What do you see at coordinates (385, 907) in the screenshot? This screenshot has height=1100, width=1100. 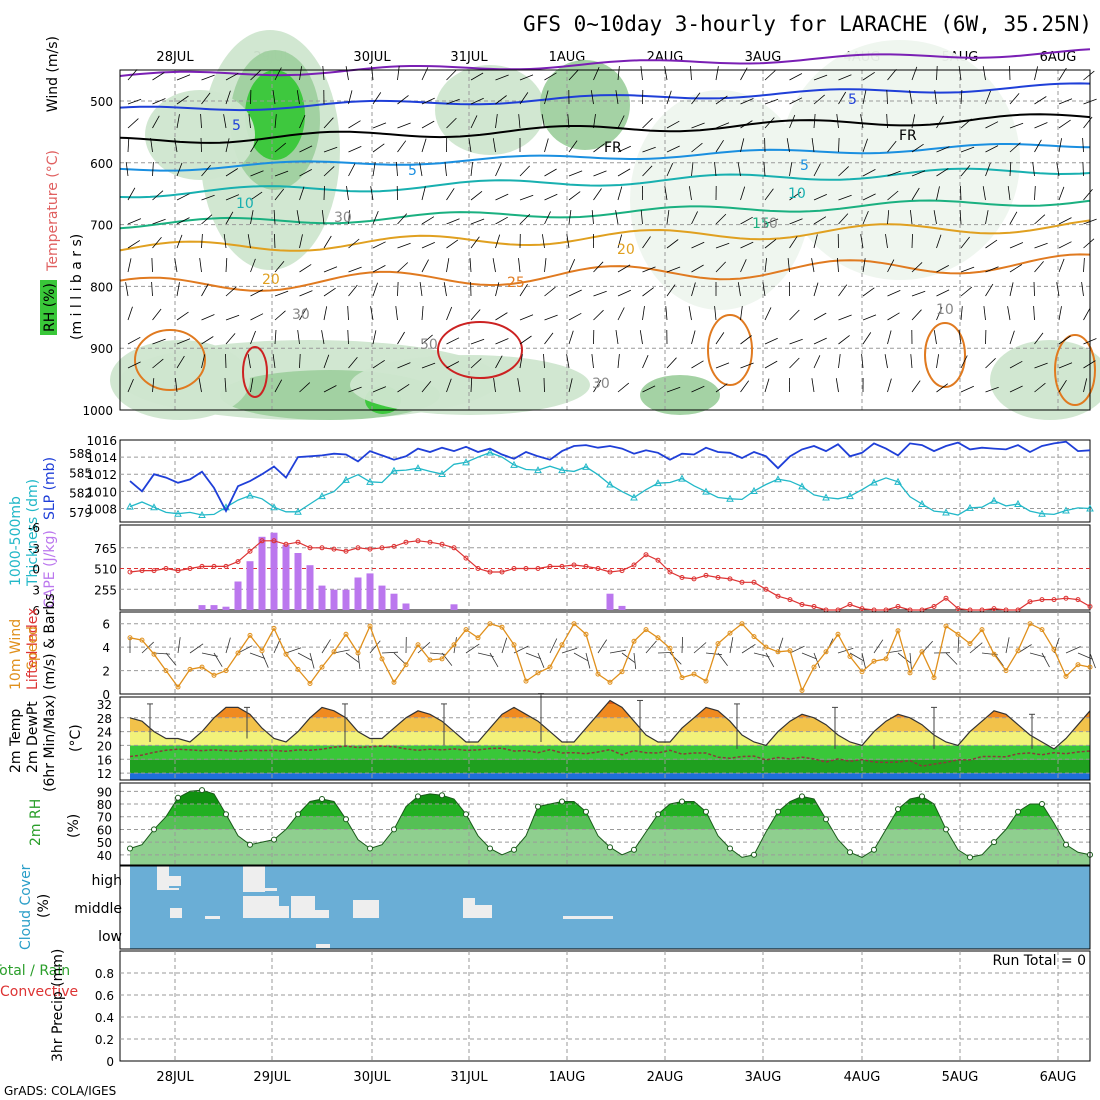 I see `cloud-cells` at bounding box center [385, 907].